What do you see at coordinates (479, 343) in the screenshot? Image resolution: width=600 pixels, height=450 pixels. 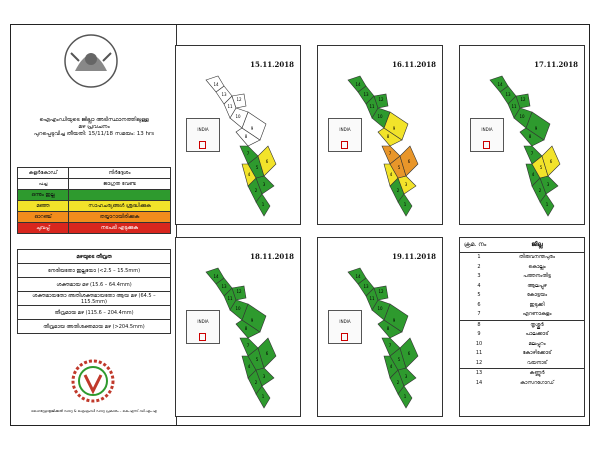 I see `district-no: 10` at bounding box center [479, 343].